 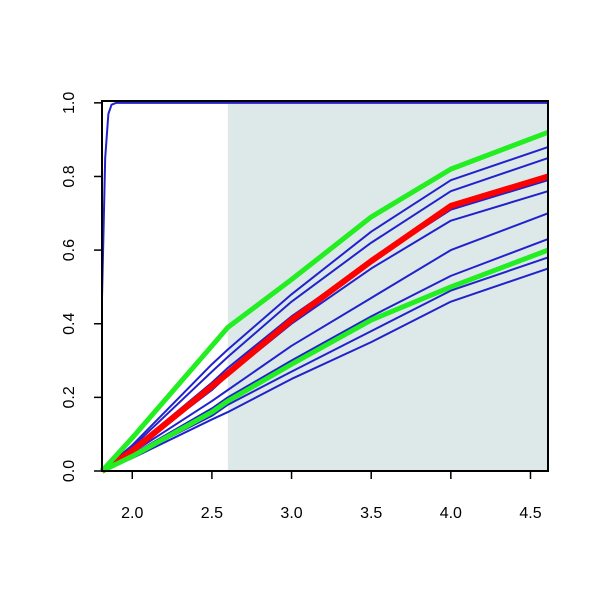 What do you see at coordinates (69, 397) in the screenshot?
I see `y-tick-label: 0.2` at bounding box center [69, 397].